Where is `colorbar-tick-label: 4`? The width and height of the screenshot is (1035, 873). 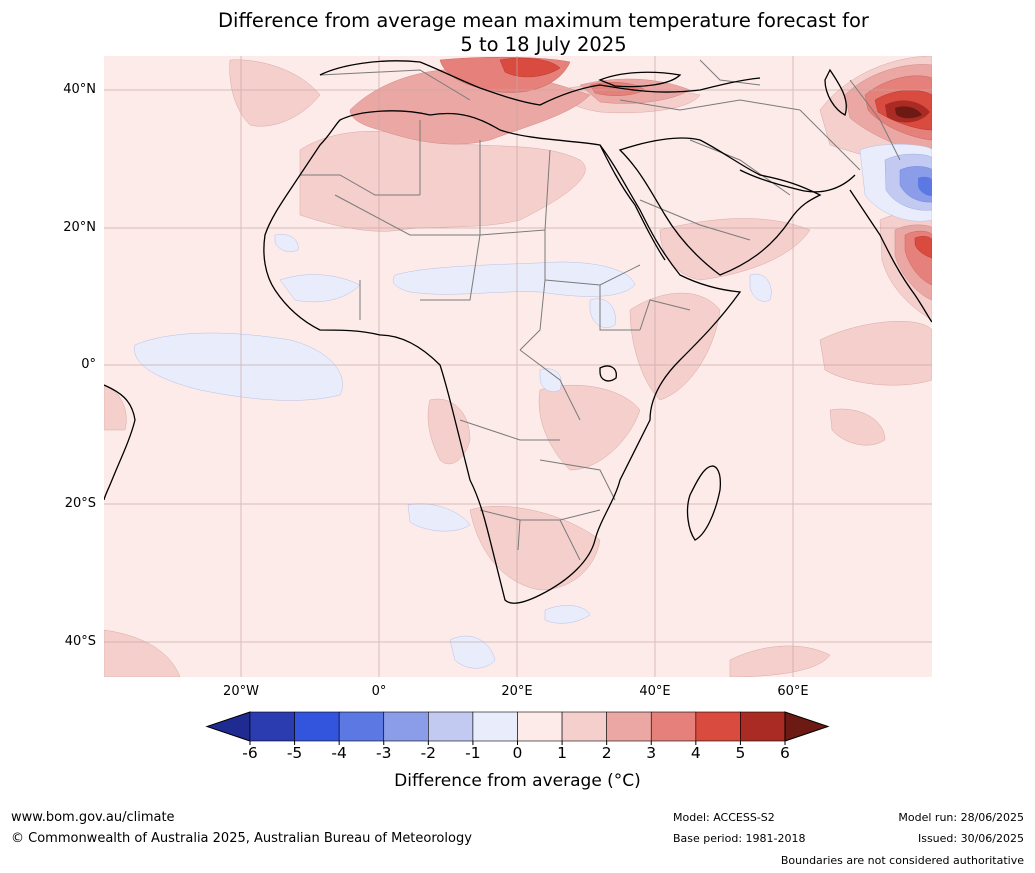
colorbar-tick-label: 4 is located at coordinates (695, 753).